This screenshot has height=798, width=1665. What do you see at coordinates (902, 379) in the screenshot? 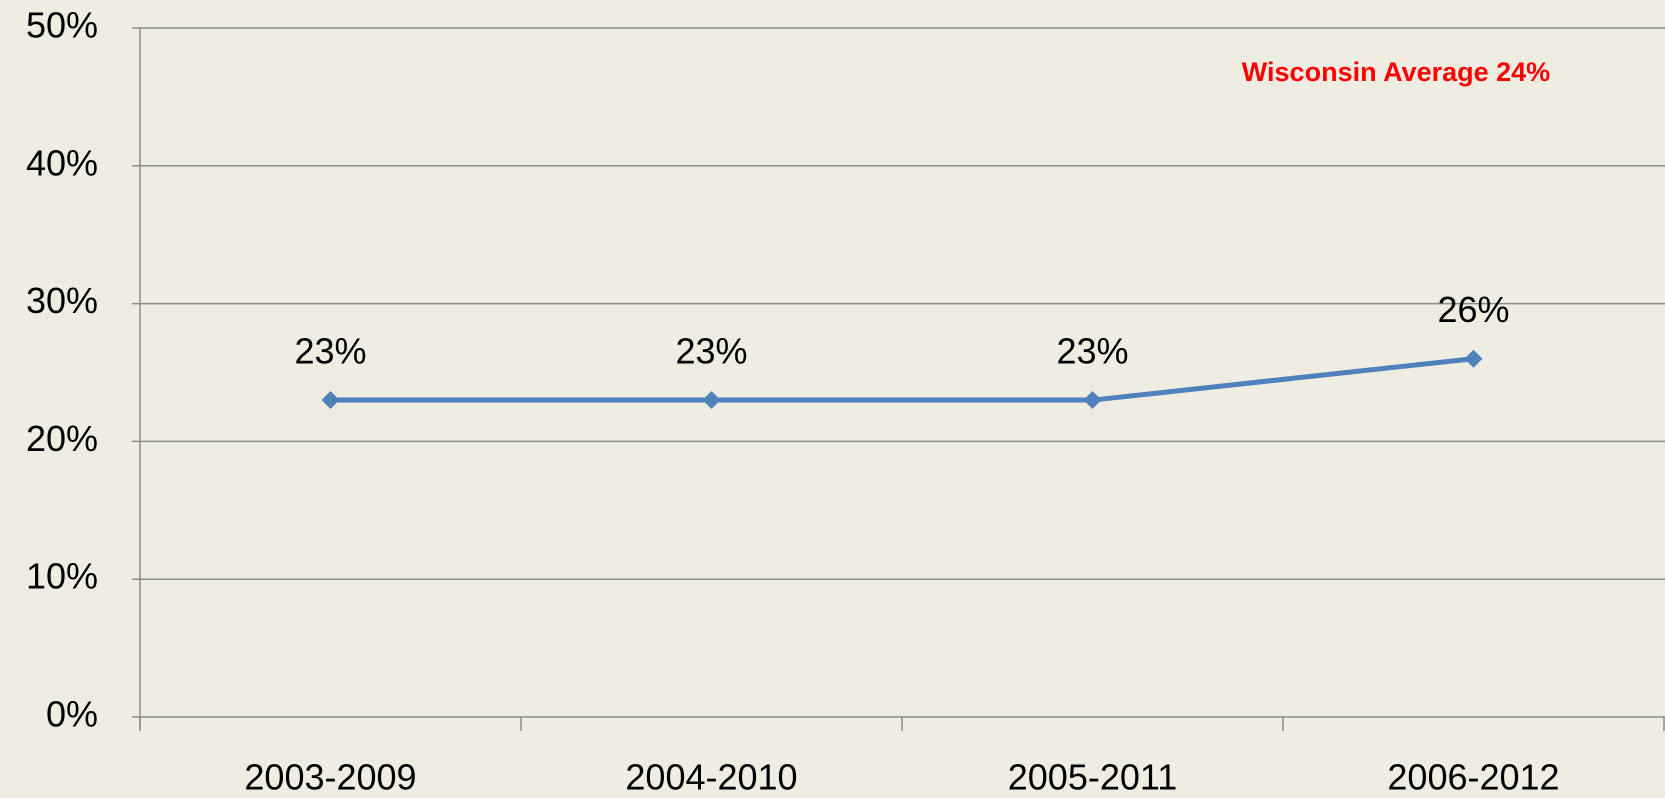
I see `series-line` at bounding box center [902, 379].